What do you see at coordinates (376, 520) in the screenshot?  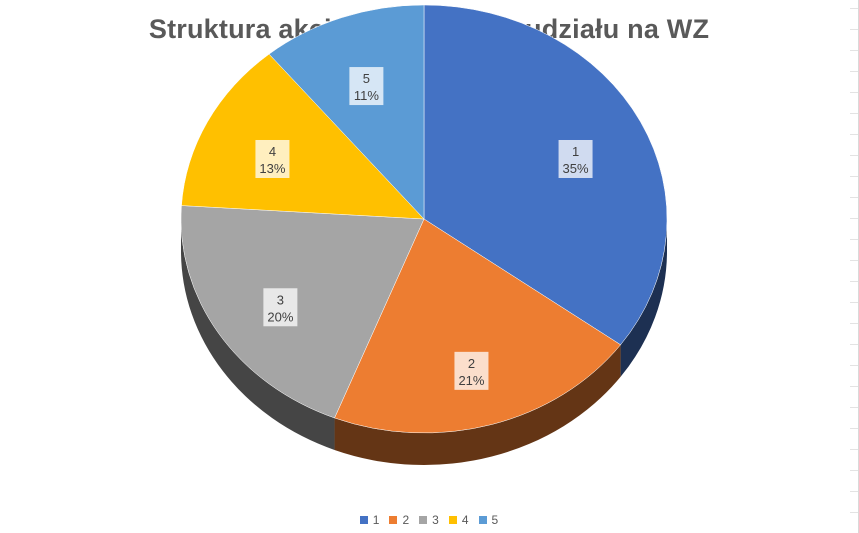 I see `legend-label: 1` at bounding box center [376, 520].